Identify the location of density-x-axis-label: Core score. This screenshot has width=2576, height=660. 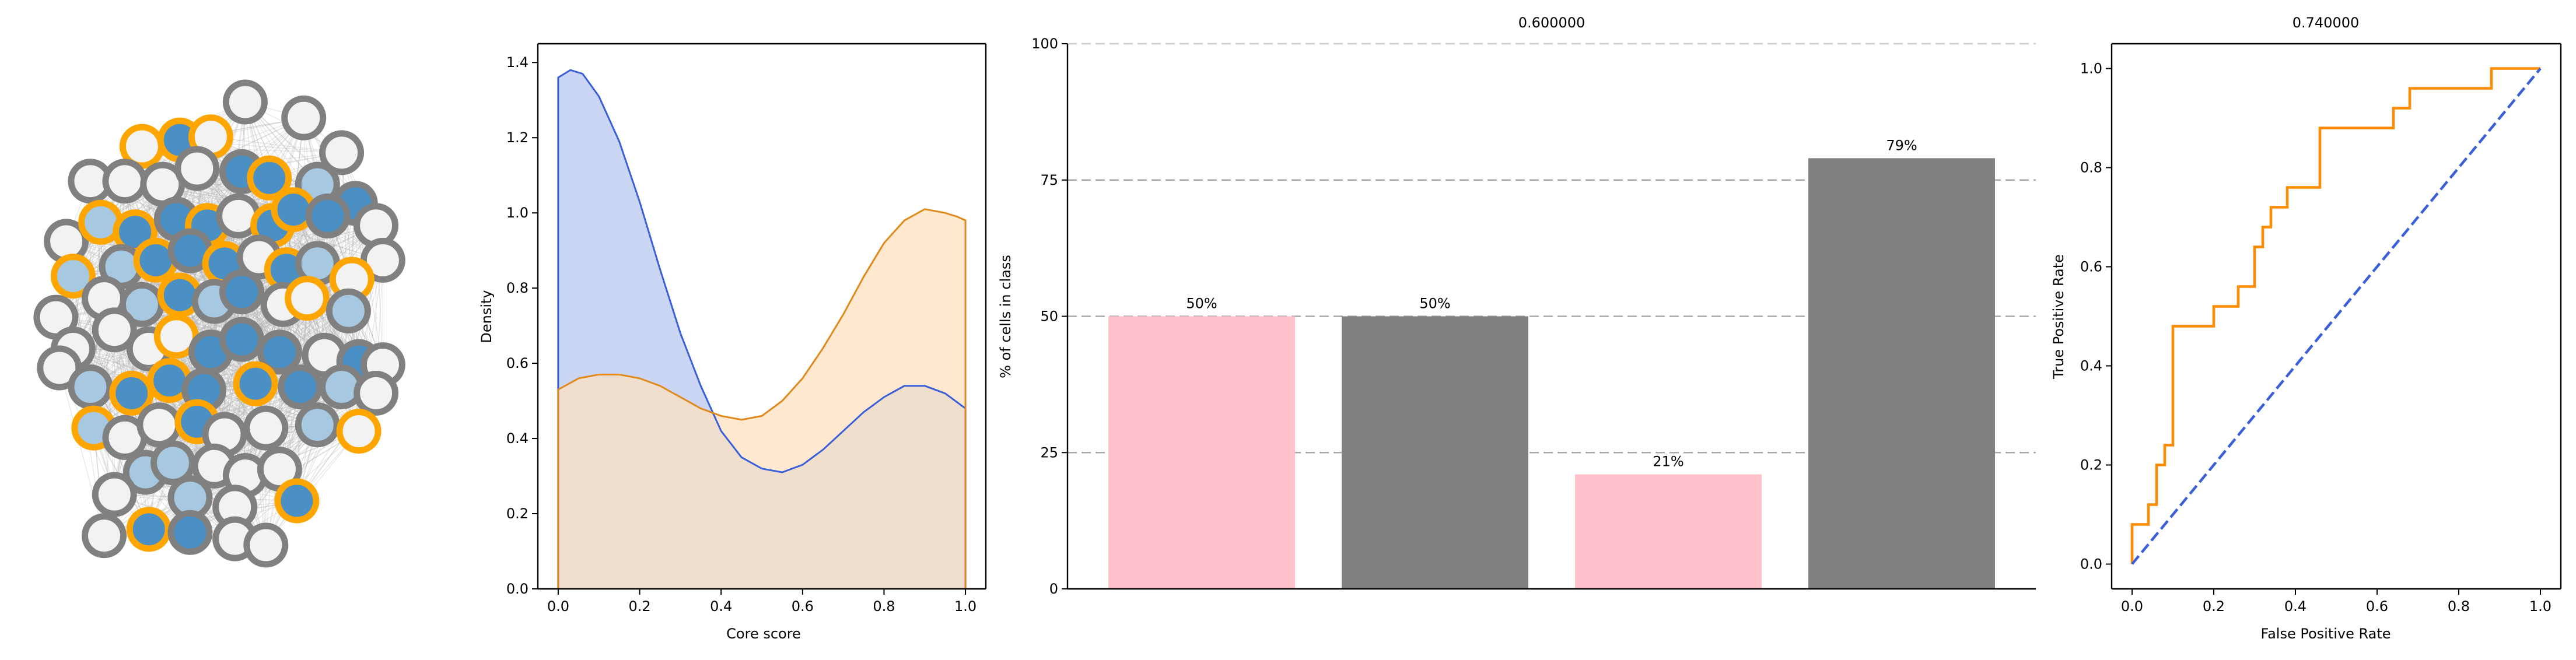
(764, 634).